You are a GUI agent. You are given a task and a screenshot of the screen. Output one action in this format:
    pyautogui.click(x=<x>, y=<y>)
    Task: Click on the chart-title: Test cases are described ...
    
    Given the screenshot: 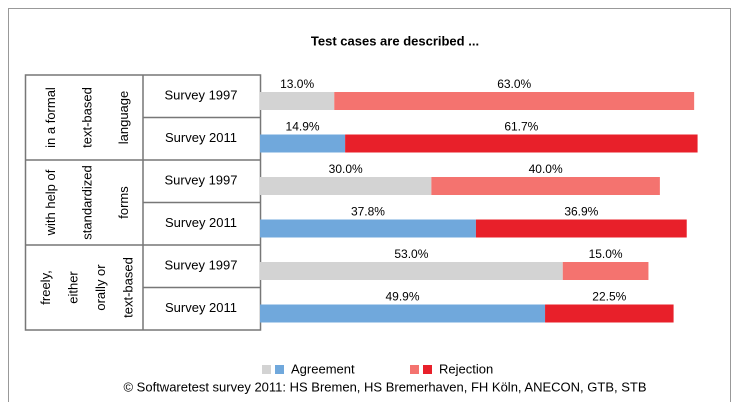 What is the action you would take?
    pyautogui.click(x=395, y=40)
    